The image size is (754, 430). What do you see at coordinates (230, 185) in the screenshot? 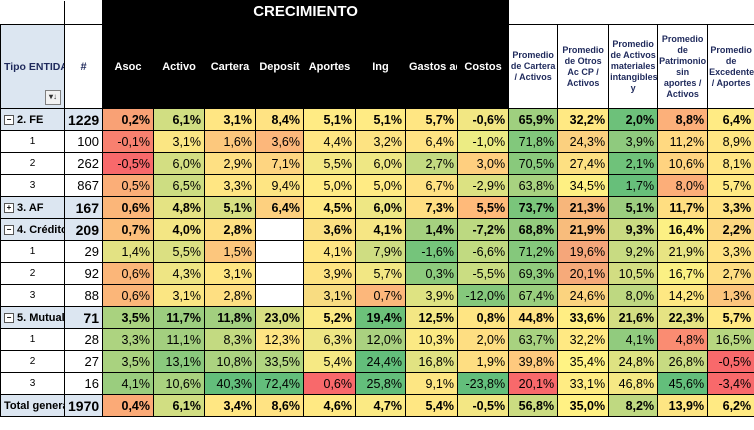
I see `value-cell: 3,3%` at bounding box center [230, 185].